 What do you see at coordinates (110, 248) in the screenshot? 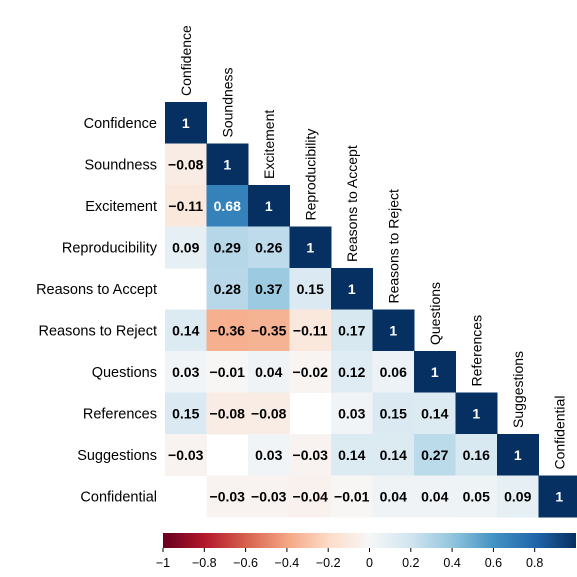
I see `row-label: Reproducibility` at bounding box center [110, 248].